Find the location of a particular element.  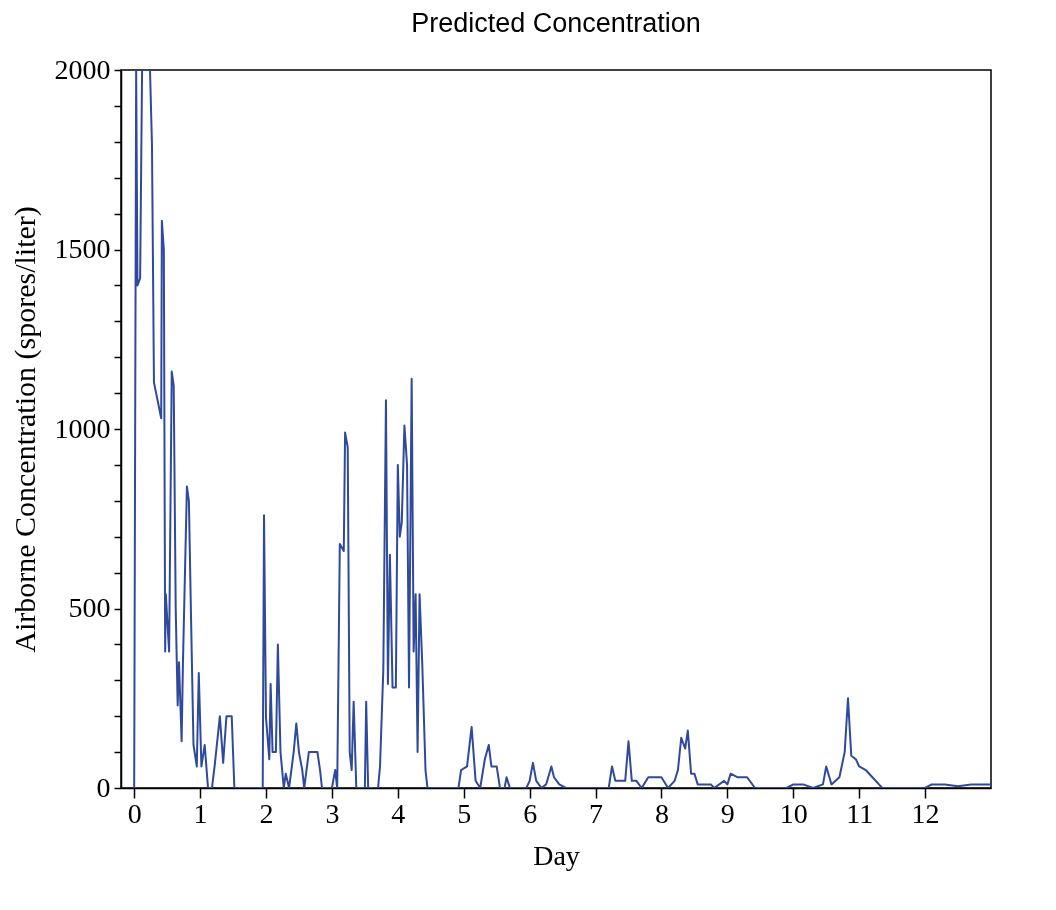

y-tick-label: 0 is located at coordinates (103, 787).